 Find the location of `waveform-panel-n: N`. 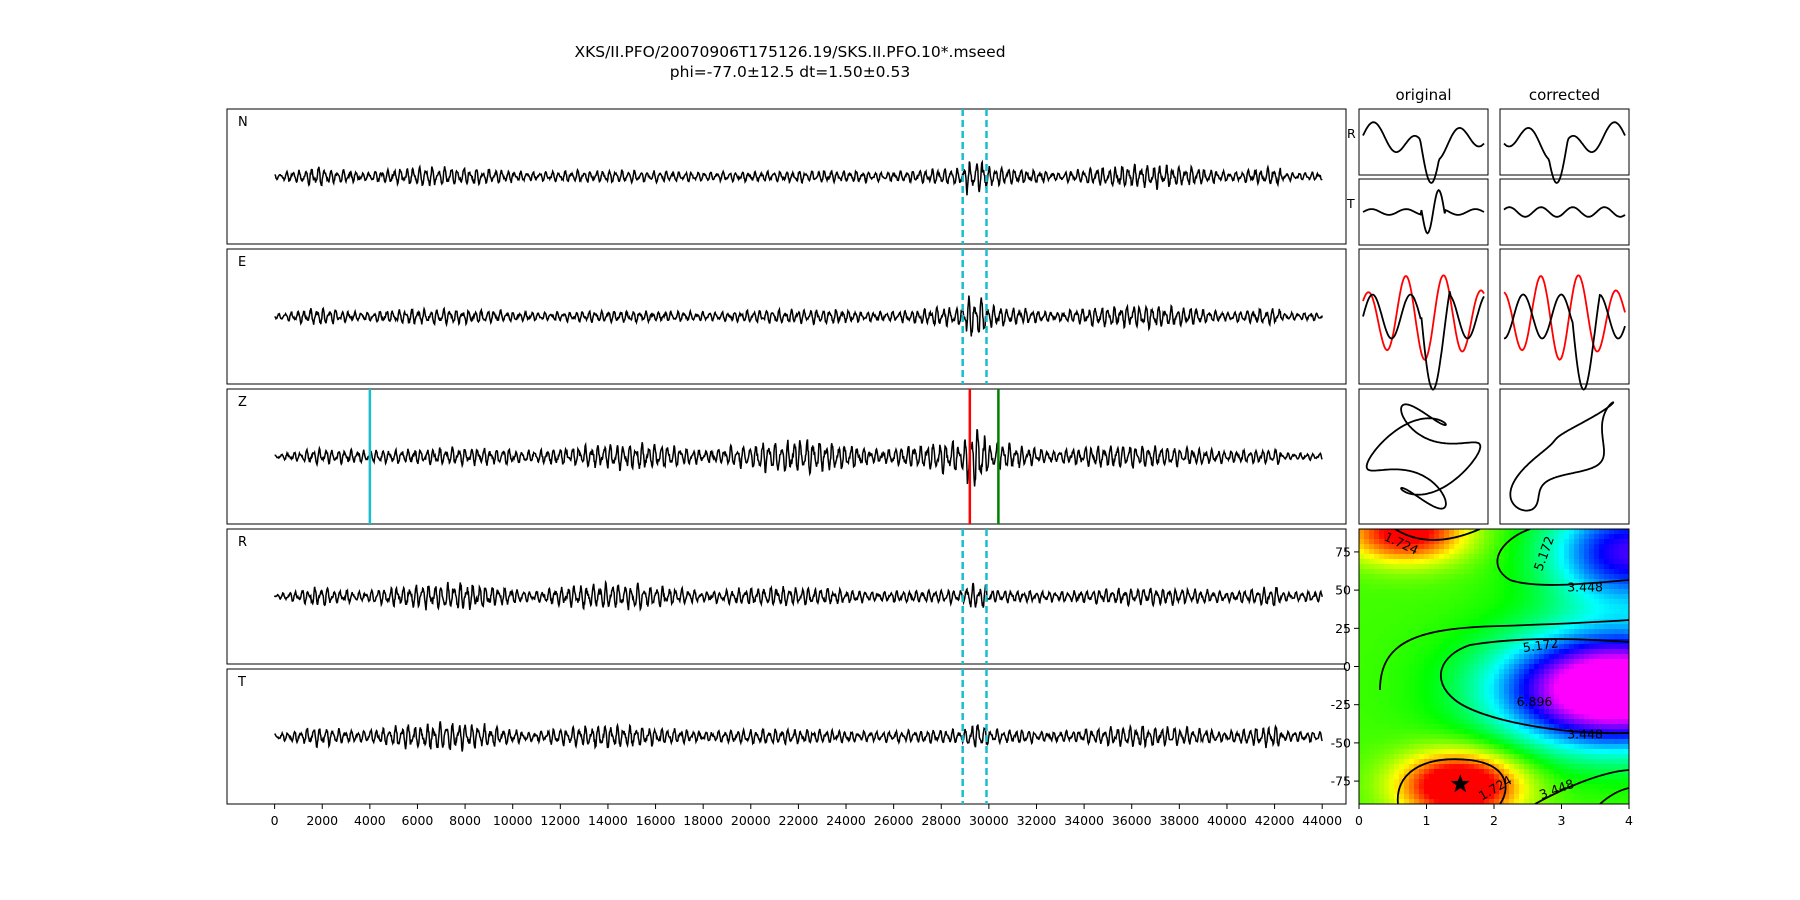

waveform-panel-n: N is located at coordinates (786, 176).